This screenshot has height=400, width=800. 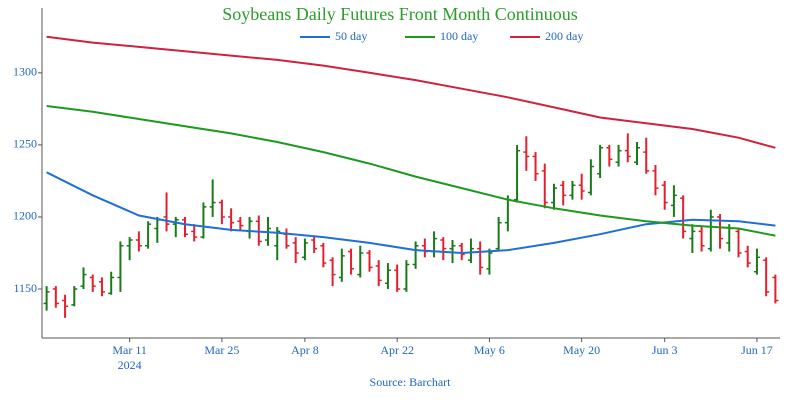 I want to click on source-label: Source: Barchart, so click(x=411, y=382).